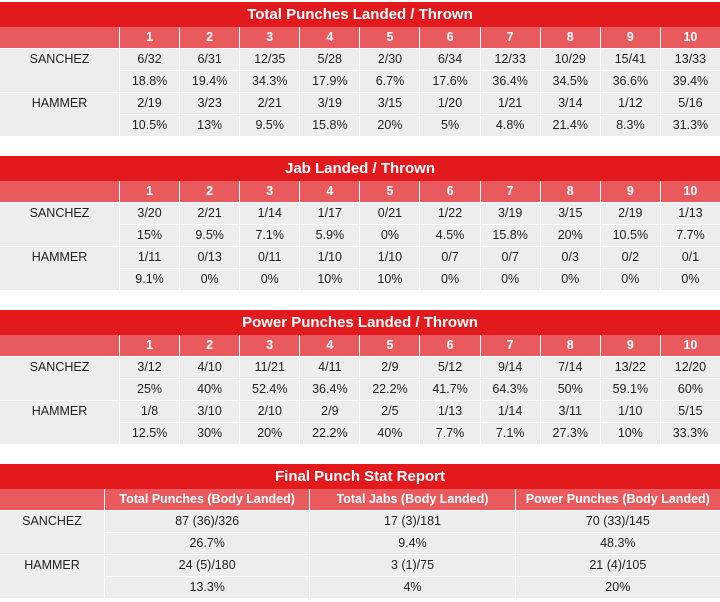 This screenshot has height=602, width=720. Describe the element at coordinates (617, 543) in the screenshot. I see `percentage: 48.3%` at that location.